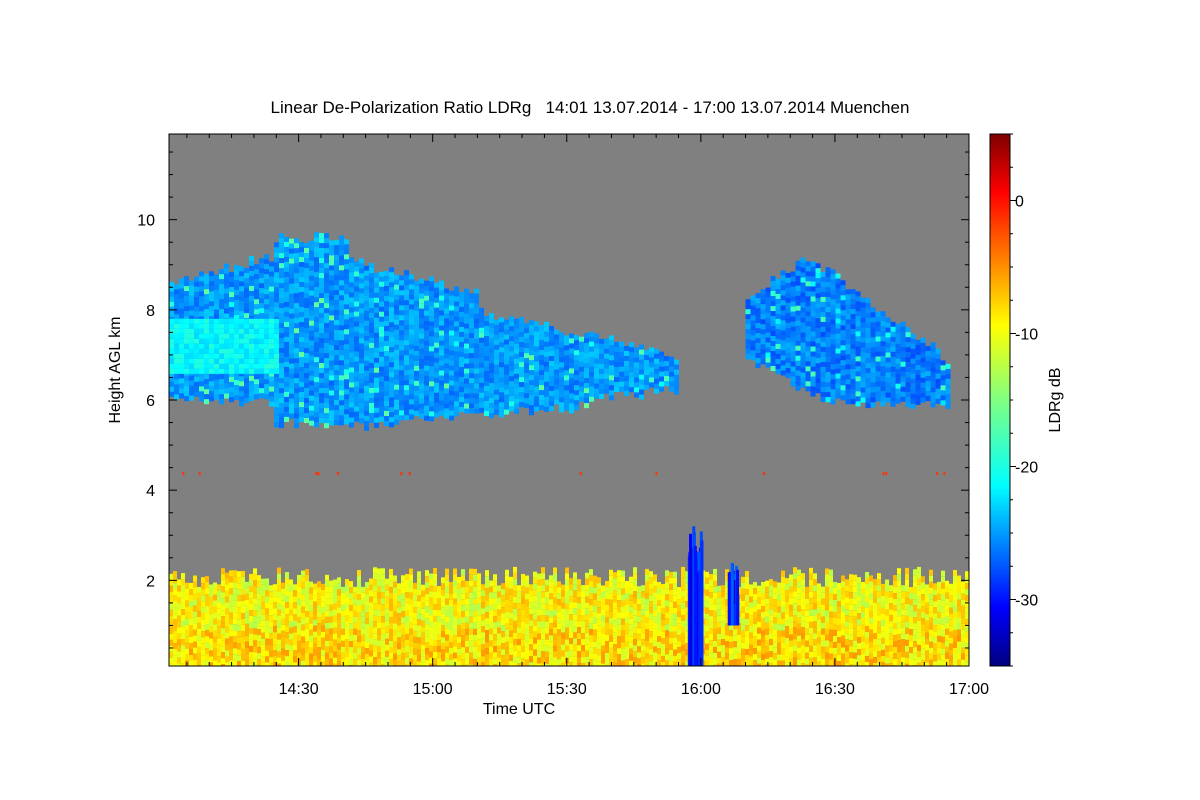 The width and height of the screenshot is (1200, 800). What do you see at coordinates (1026, 400) in the screenshot?
I see `colorbar: 0 -10 -20 -30 LDRg dB` at bounding box center [1026, 400].